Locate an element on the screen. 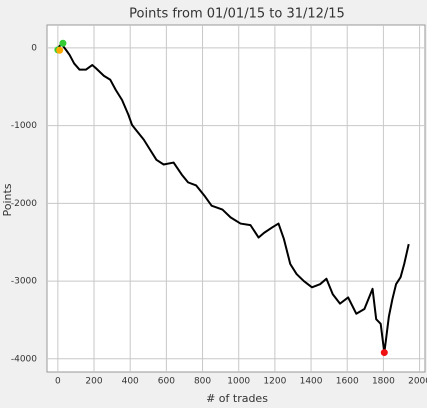 Image resolution: width=427 pixels, height=408 pixels. x-tick-label: 1800 is located at coordinates (383, 382).